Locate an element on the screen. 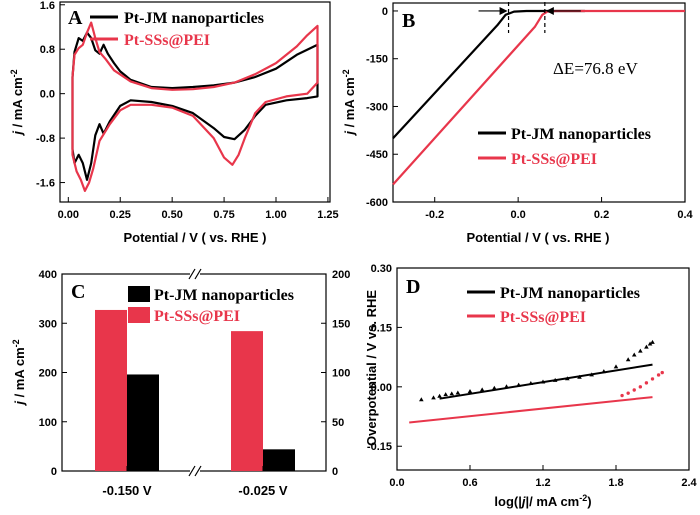 Image resolution: width=700 pixels, height=515 pixels. panel-b-x-tick-label: -0.2 is located at coordinates (434, 215).